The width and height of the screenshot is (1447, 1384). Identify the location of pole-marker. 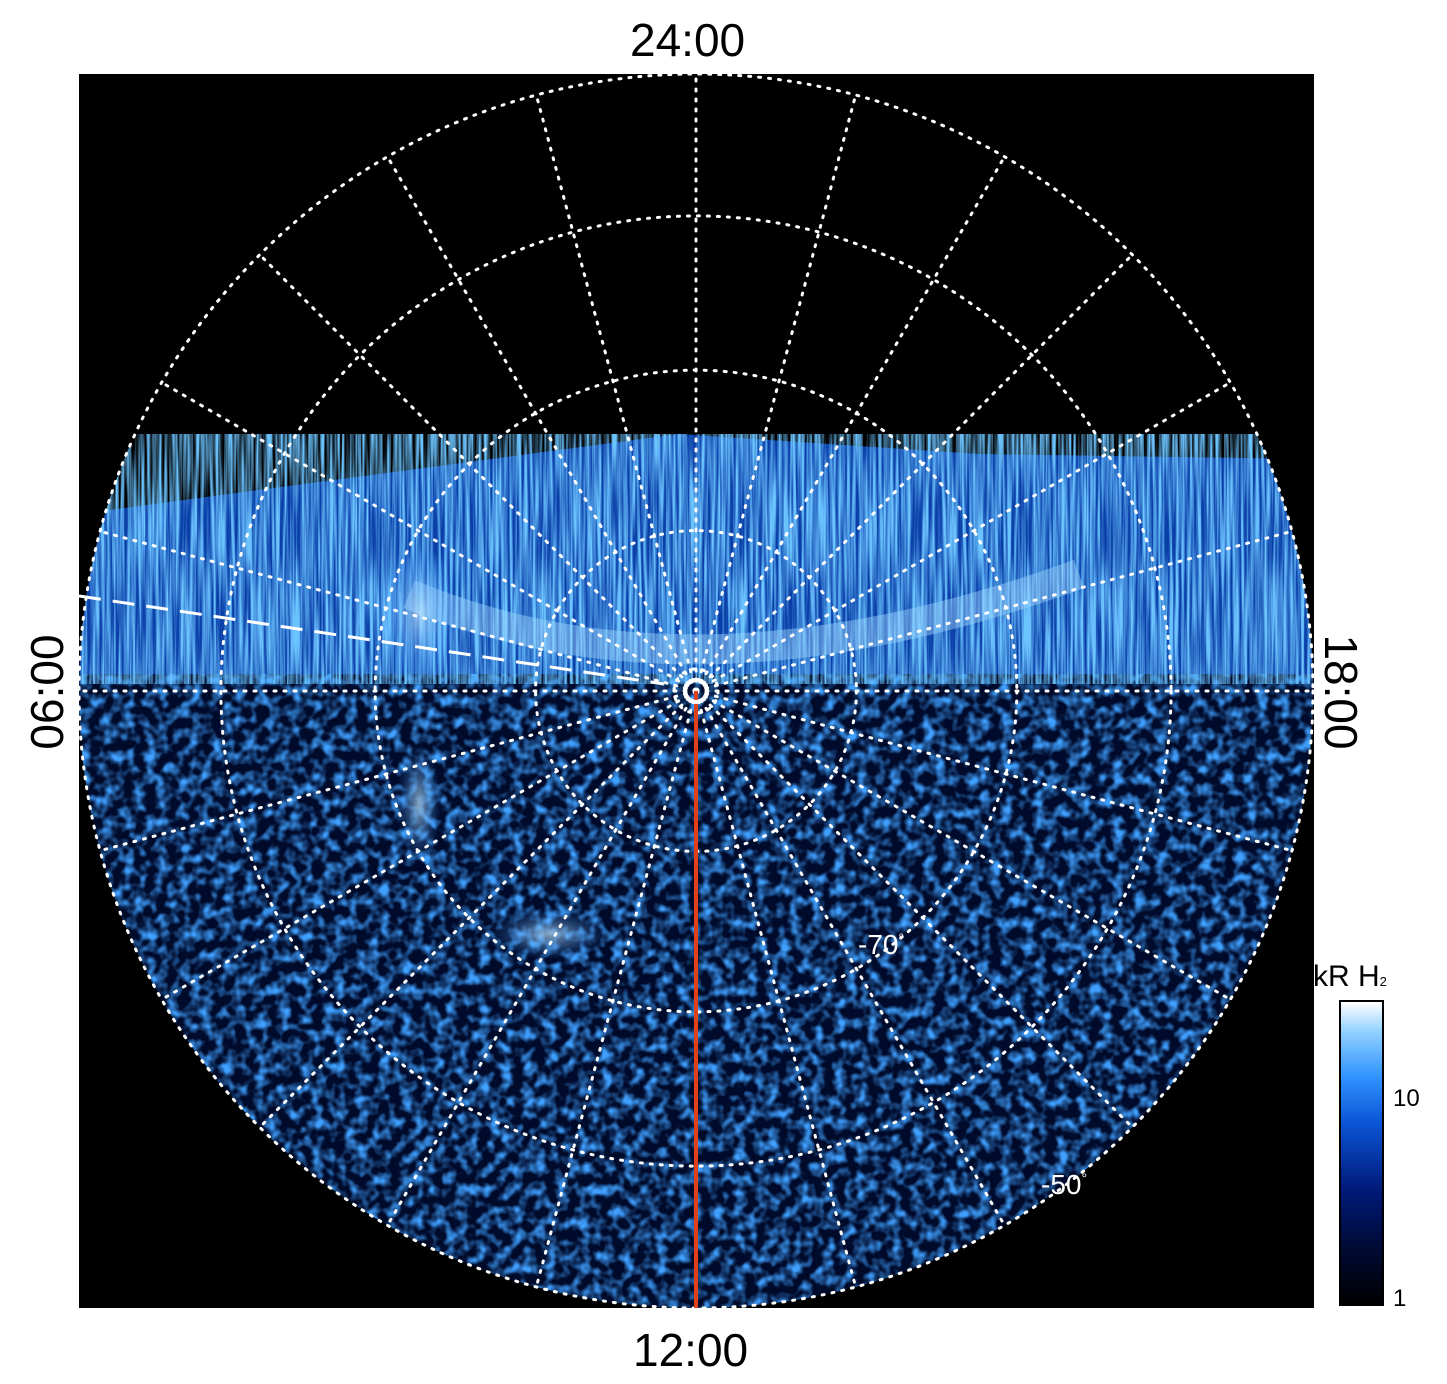
(696, 691).